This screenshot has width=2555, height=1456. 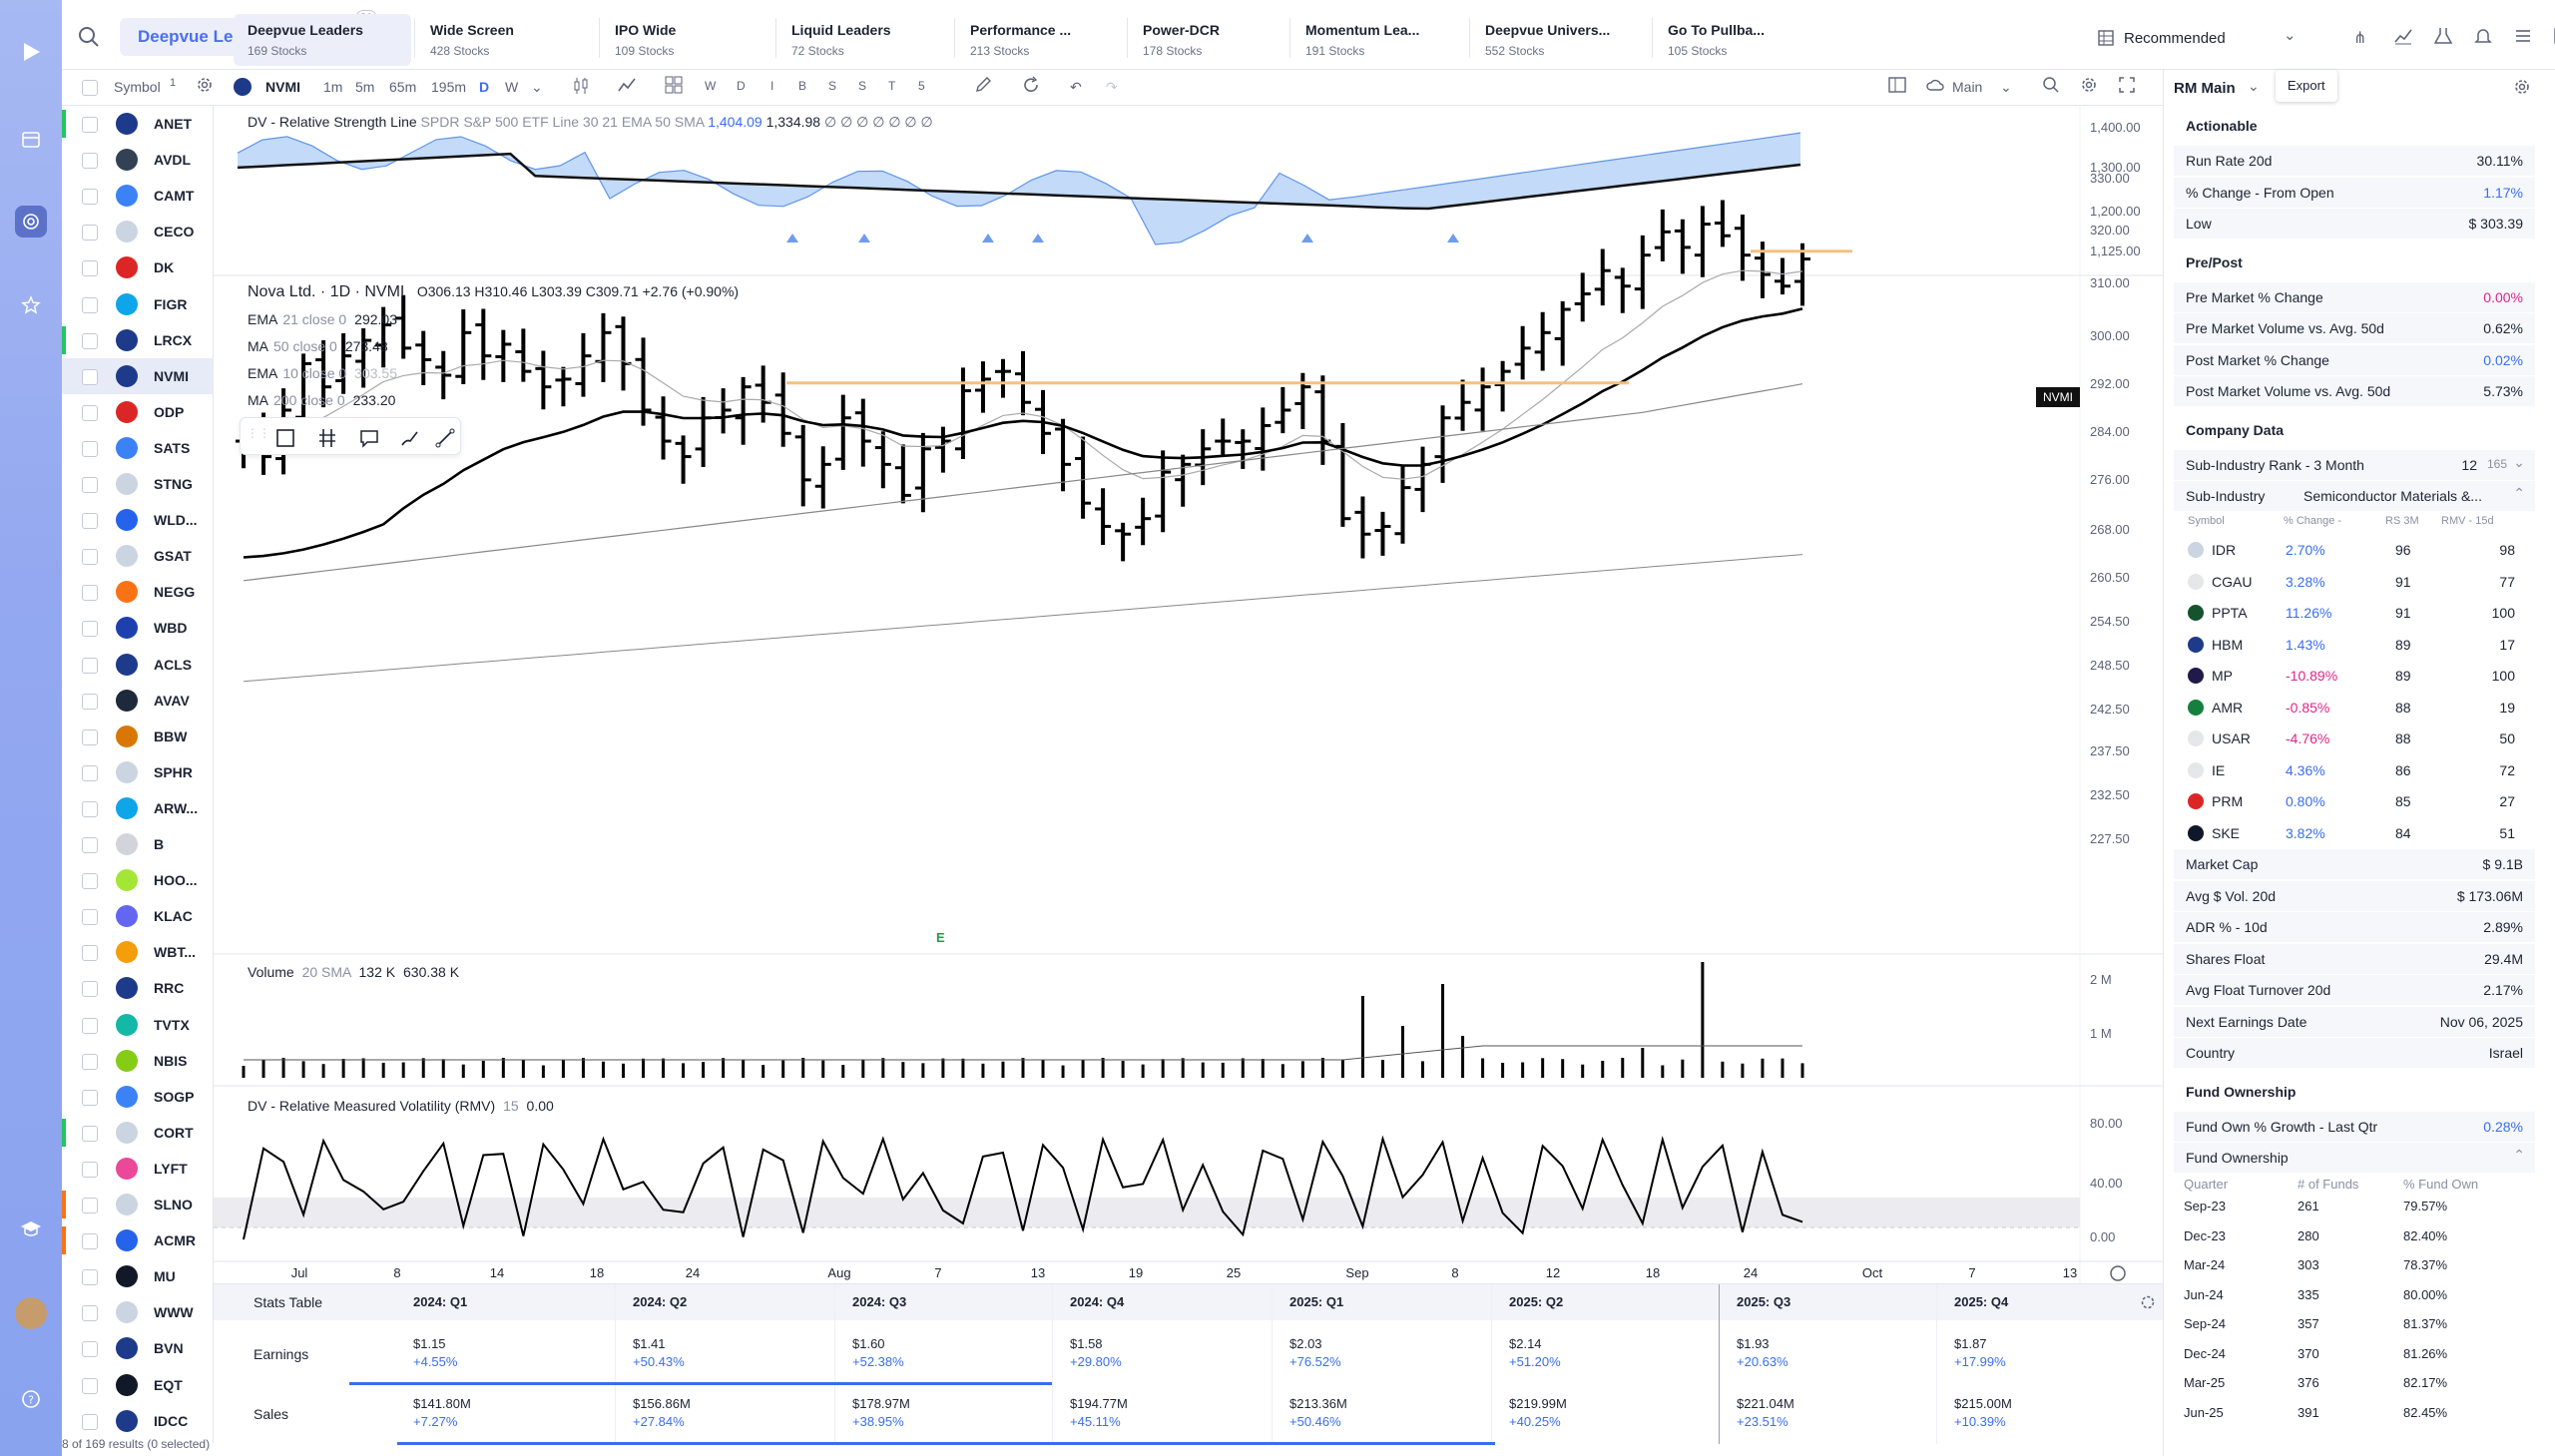 I want to click on sub-industry-rank-row: Sub-Industry Rank - 3 Month 12 165 ⌄, so click(x=2354, y=464).